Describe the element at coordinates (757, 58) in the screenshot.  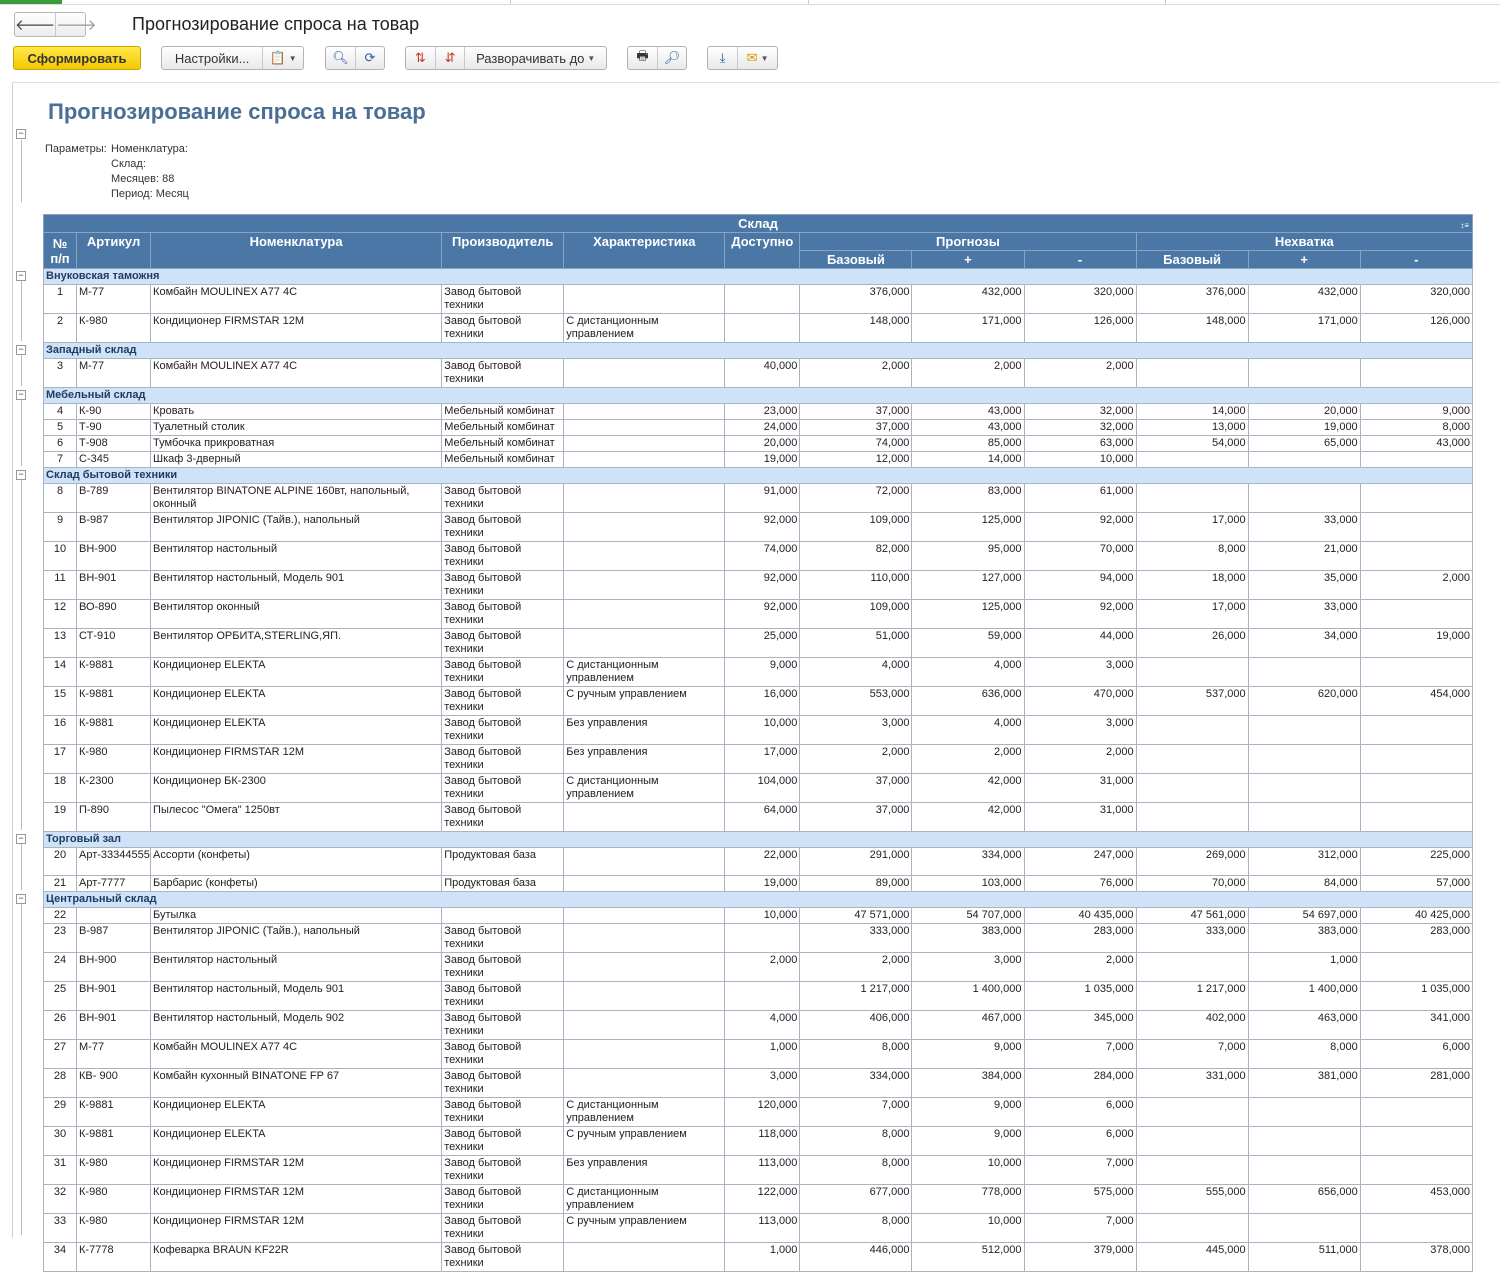
I see `mail-button: ✉ ▼` at that location.